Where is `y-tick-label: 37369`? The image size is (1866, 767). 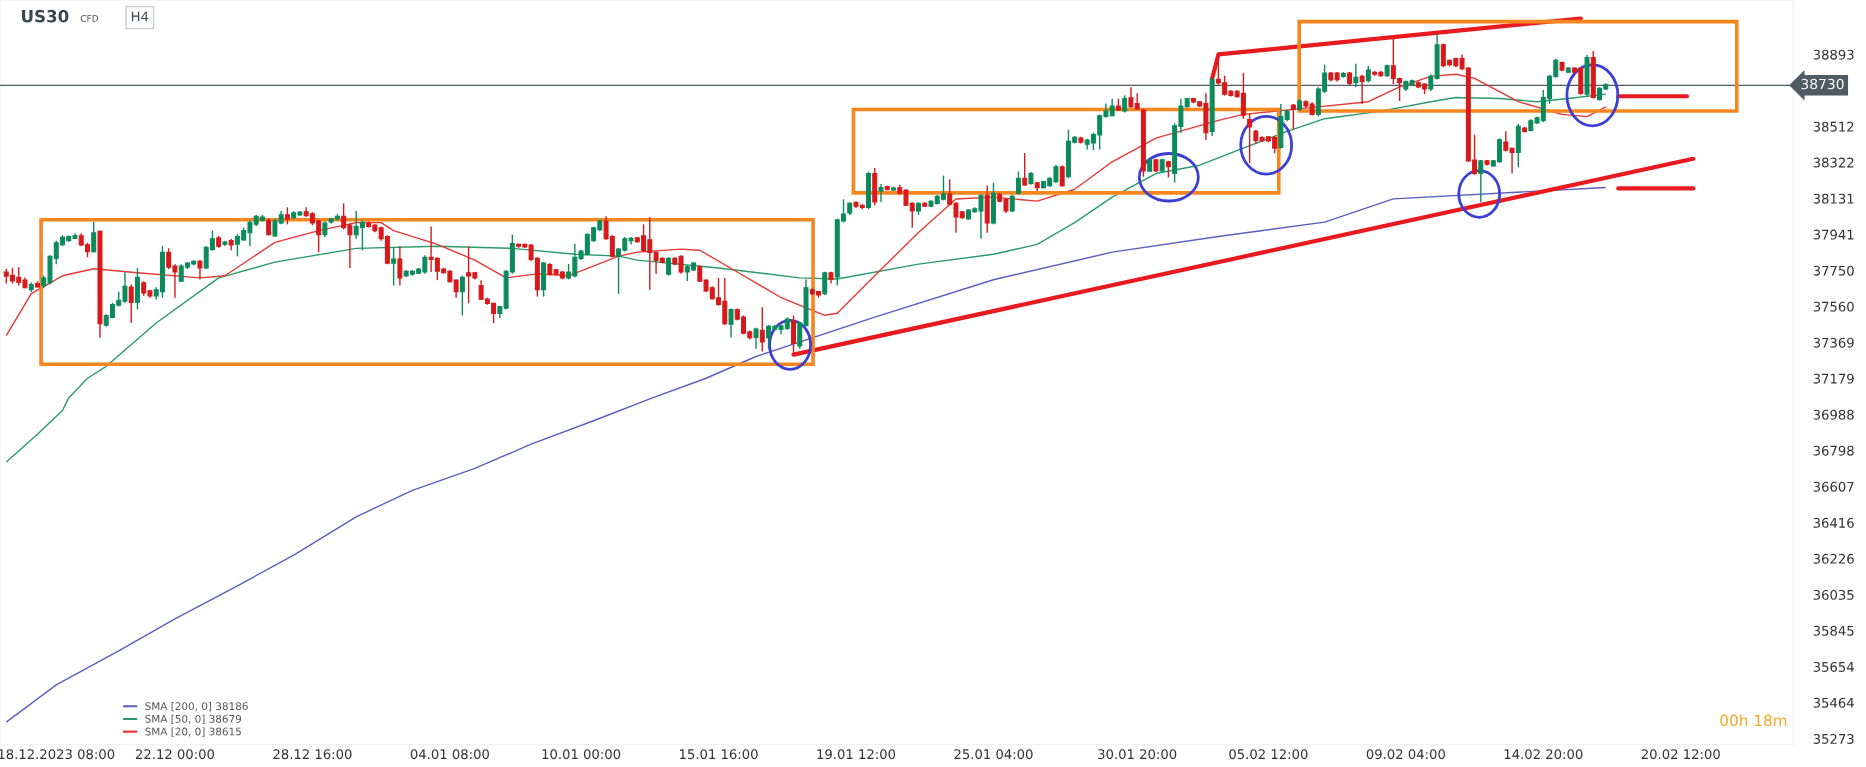
y-tick-label: 37369 is located at coordinates (1833, 342).